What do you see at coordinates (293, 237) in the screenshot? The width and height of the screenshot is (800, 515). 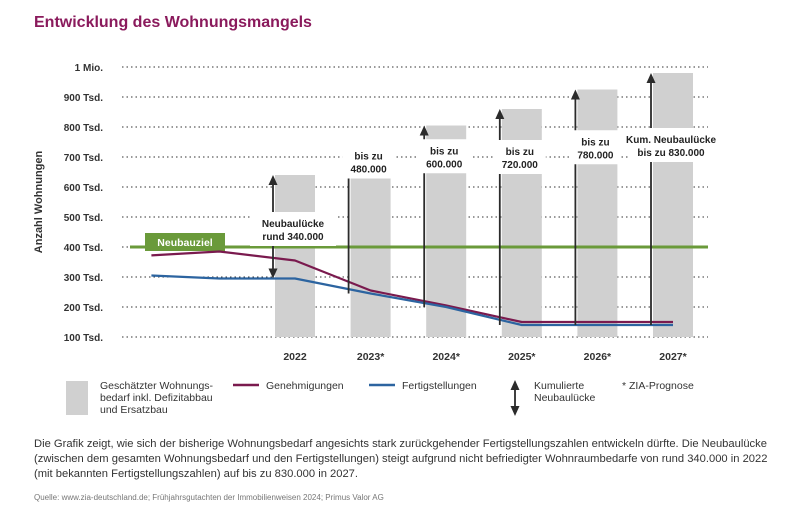 I see `gap-label: rund 340.000` at bounding box center [293, 237].